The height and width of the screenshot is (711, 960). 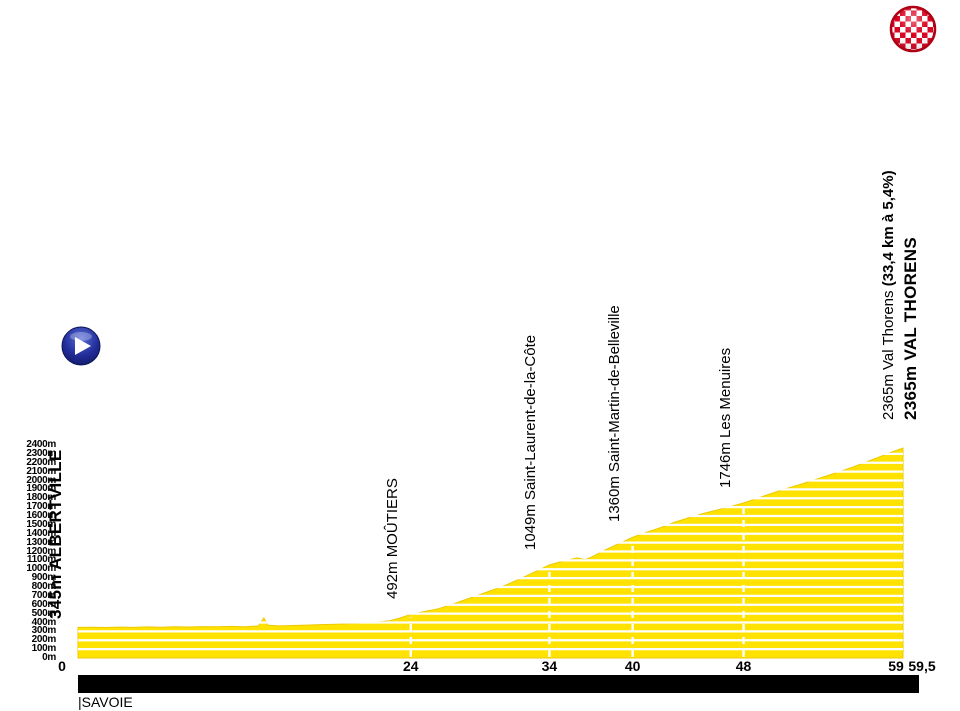 I want to click on y-axis-label: 900m, so click(x=44, y=578).